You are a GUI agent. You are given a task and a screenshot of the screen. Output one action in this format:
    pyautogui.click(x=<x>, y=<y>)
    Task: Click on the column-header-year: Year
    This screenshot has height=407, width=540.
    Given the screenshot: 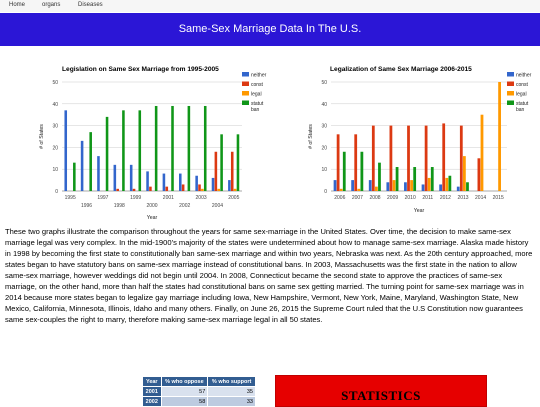 What is the action you would take?
    pyautogui.click(x=152, y=381)
    